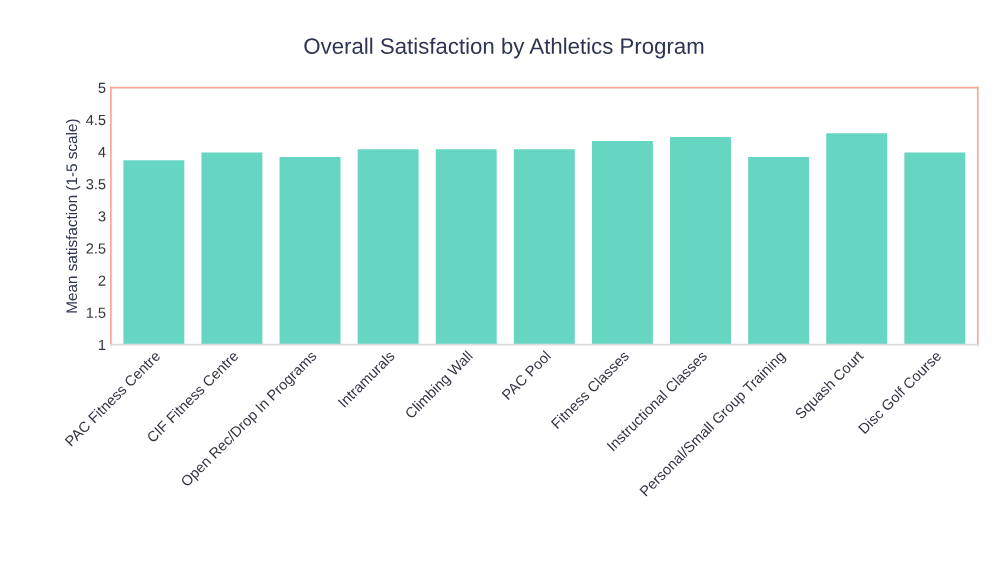  Describe the element at coordinates (102, 87) in the screenshot. I see `y-tick-label: 5` at that location.